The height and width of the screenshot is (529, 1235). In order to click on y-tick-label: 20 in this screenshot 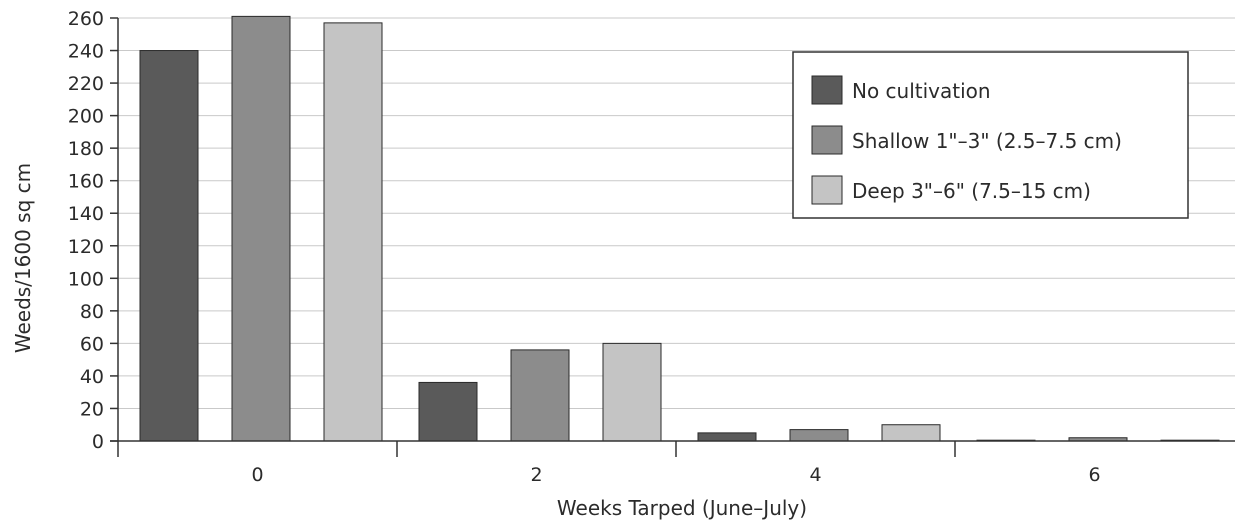, I will do `click(92, 409)`.